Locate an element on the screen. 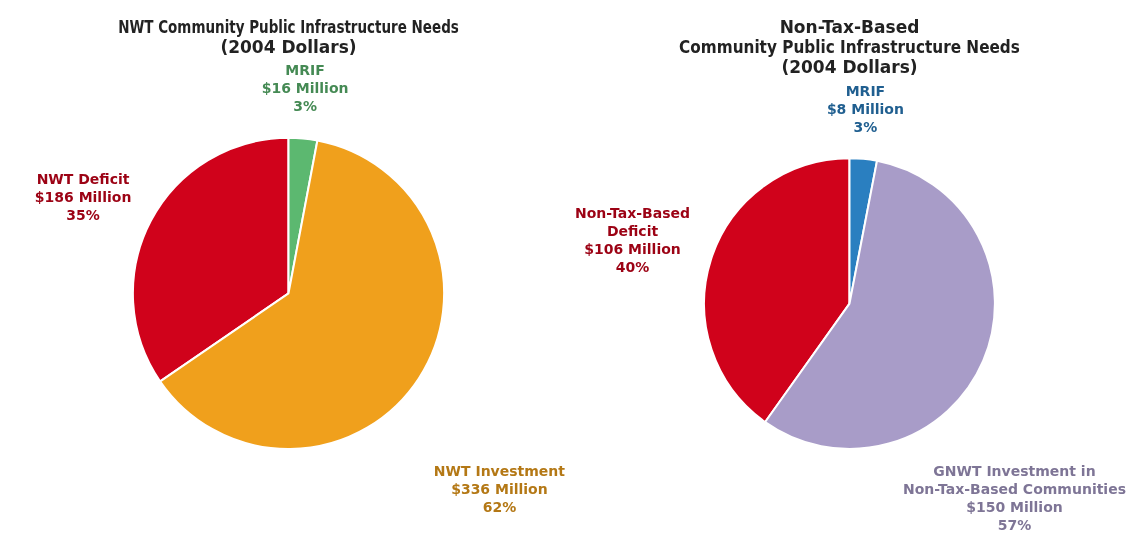  data-label: $336 Million 62% is located at coordinates (499, 497).